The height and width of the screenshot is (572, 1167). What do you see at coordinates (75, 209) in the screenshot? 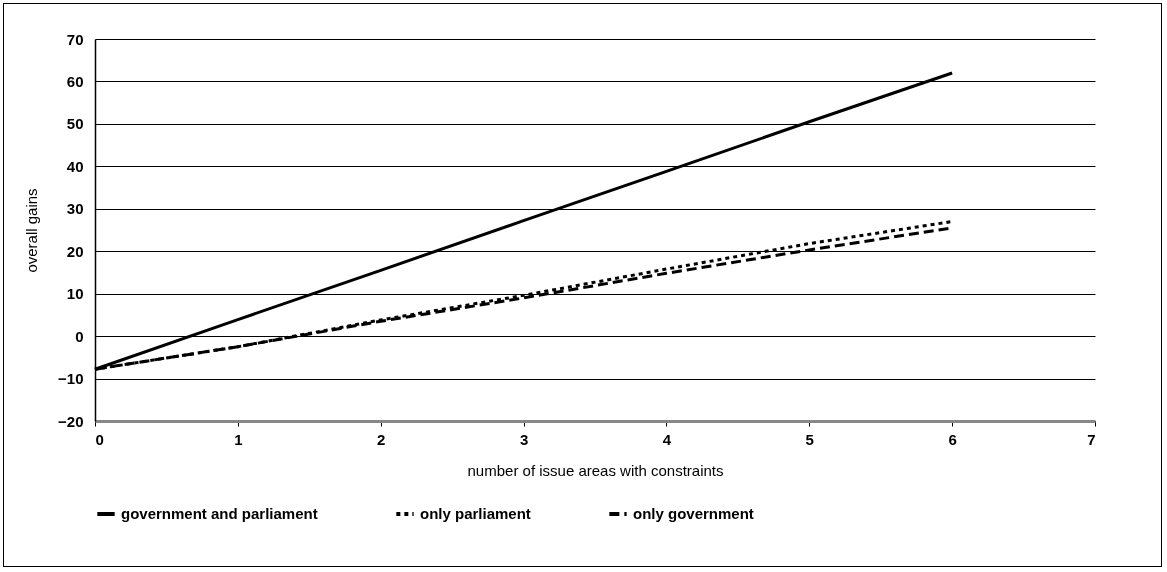
I see `y-tick-label: 30` at bounding box center [75, 209].